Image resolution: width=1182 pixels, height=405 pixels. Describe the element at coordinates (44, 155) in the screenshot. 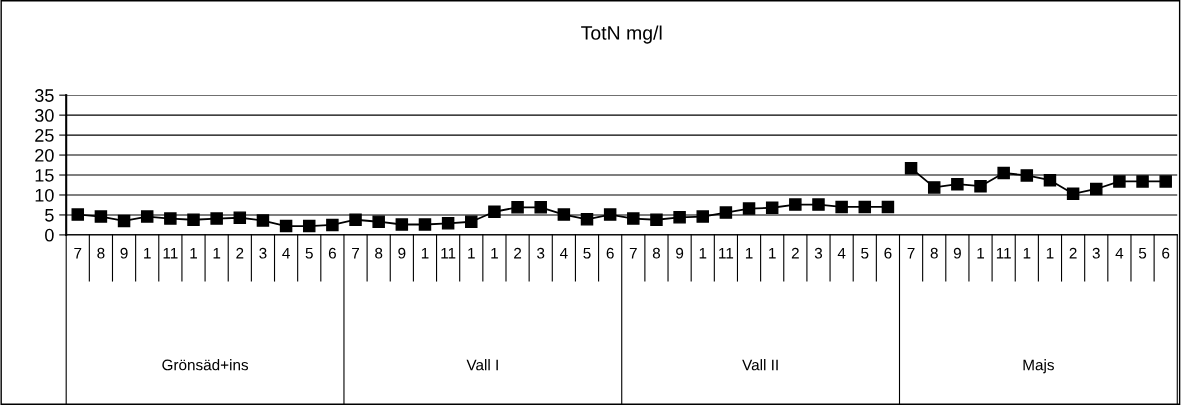

I see `y-tick-label: 20` at that location.